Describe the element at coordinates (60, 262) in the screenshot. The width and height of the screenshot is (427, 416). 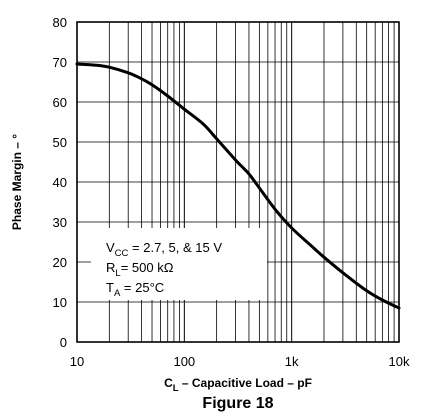
I see `y-tick-label: 20` at that location.